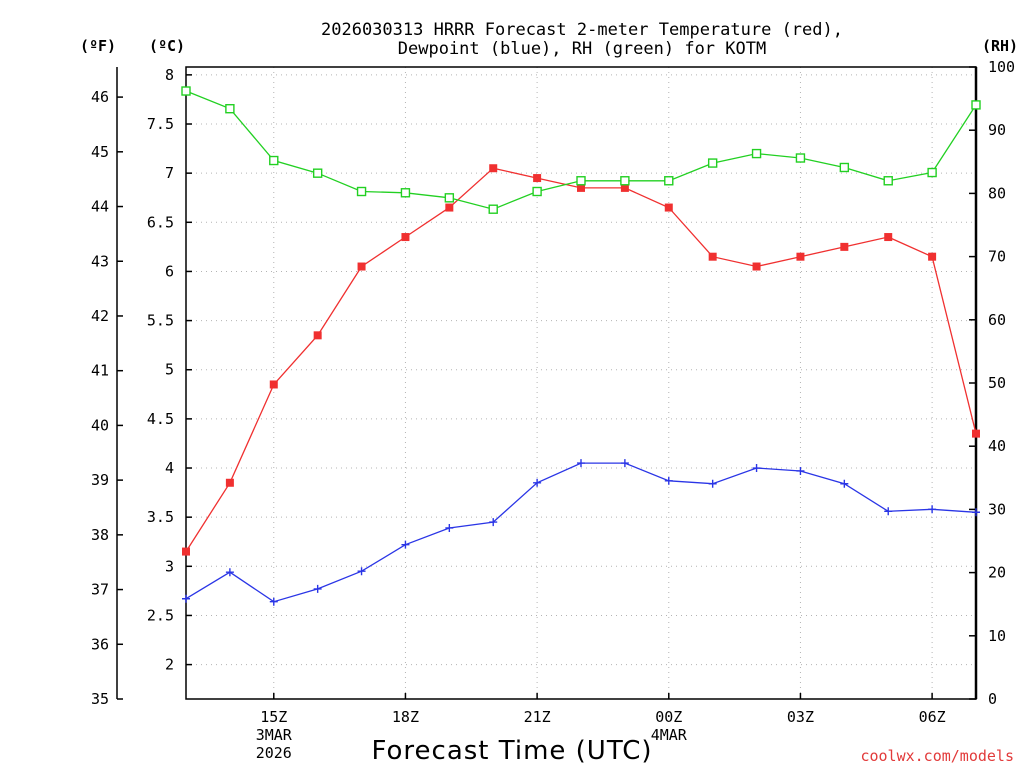  What do you see at coordinates (1001, 67) in the screenshot?
I see `rh-tick-label: 100` at bounding box center [1001, 67].